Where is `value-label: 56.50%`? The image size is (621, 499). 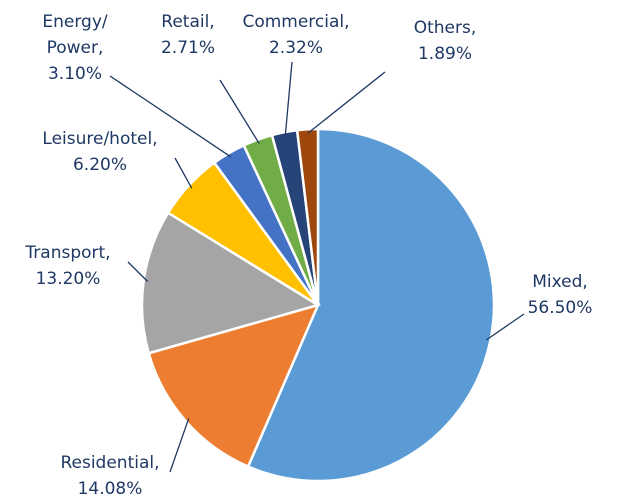 value-label: 56.50% is located at coordinates (560, 308).